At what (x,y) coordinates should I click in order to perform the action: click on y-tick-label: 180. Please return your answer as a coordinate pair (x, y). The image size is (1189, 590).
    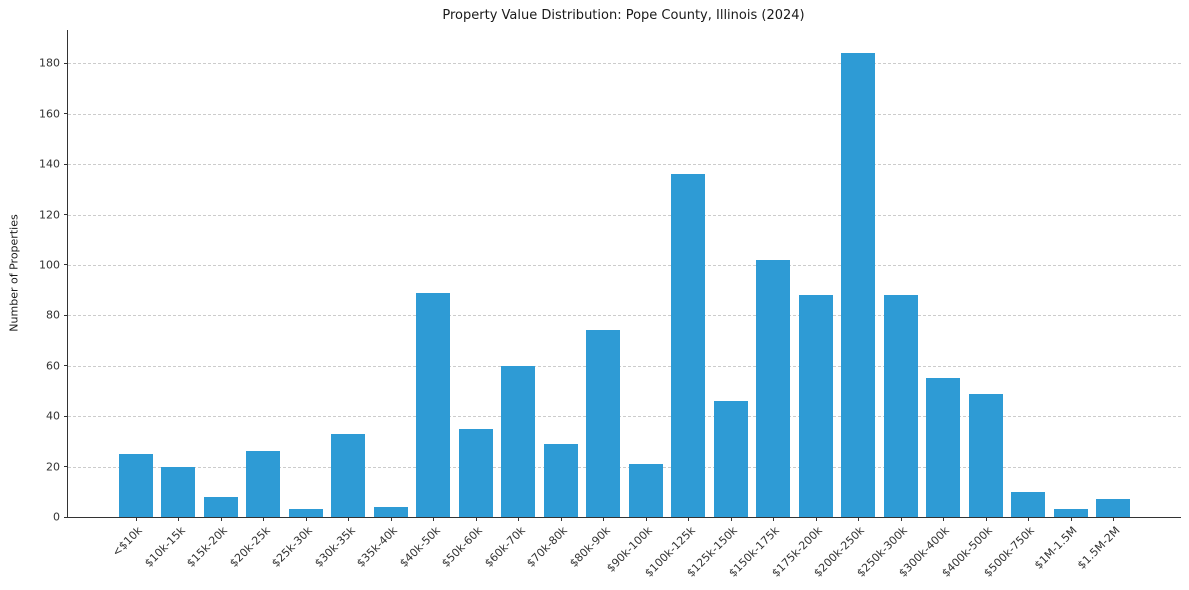
    Looking at the image, I should click on (49, 63).